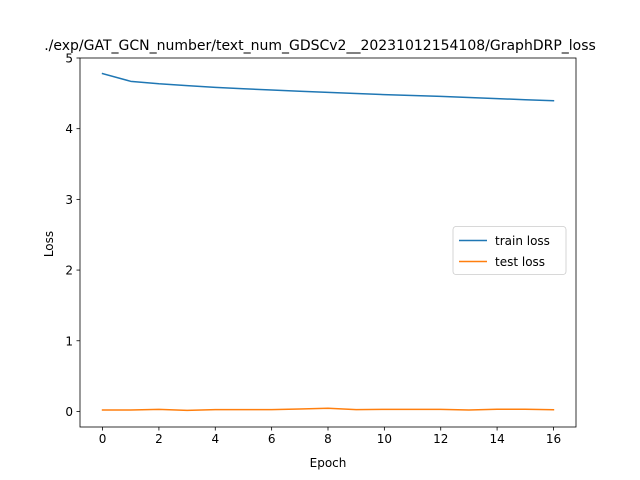 The width and height of the screenshot is (640, 480). I want to click on x-tick-label: 8, so click(328, 439).